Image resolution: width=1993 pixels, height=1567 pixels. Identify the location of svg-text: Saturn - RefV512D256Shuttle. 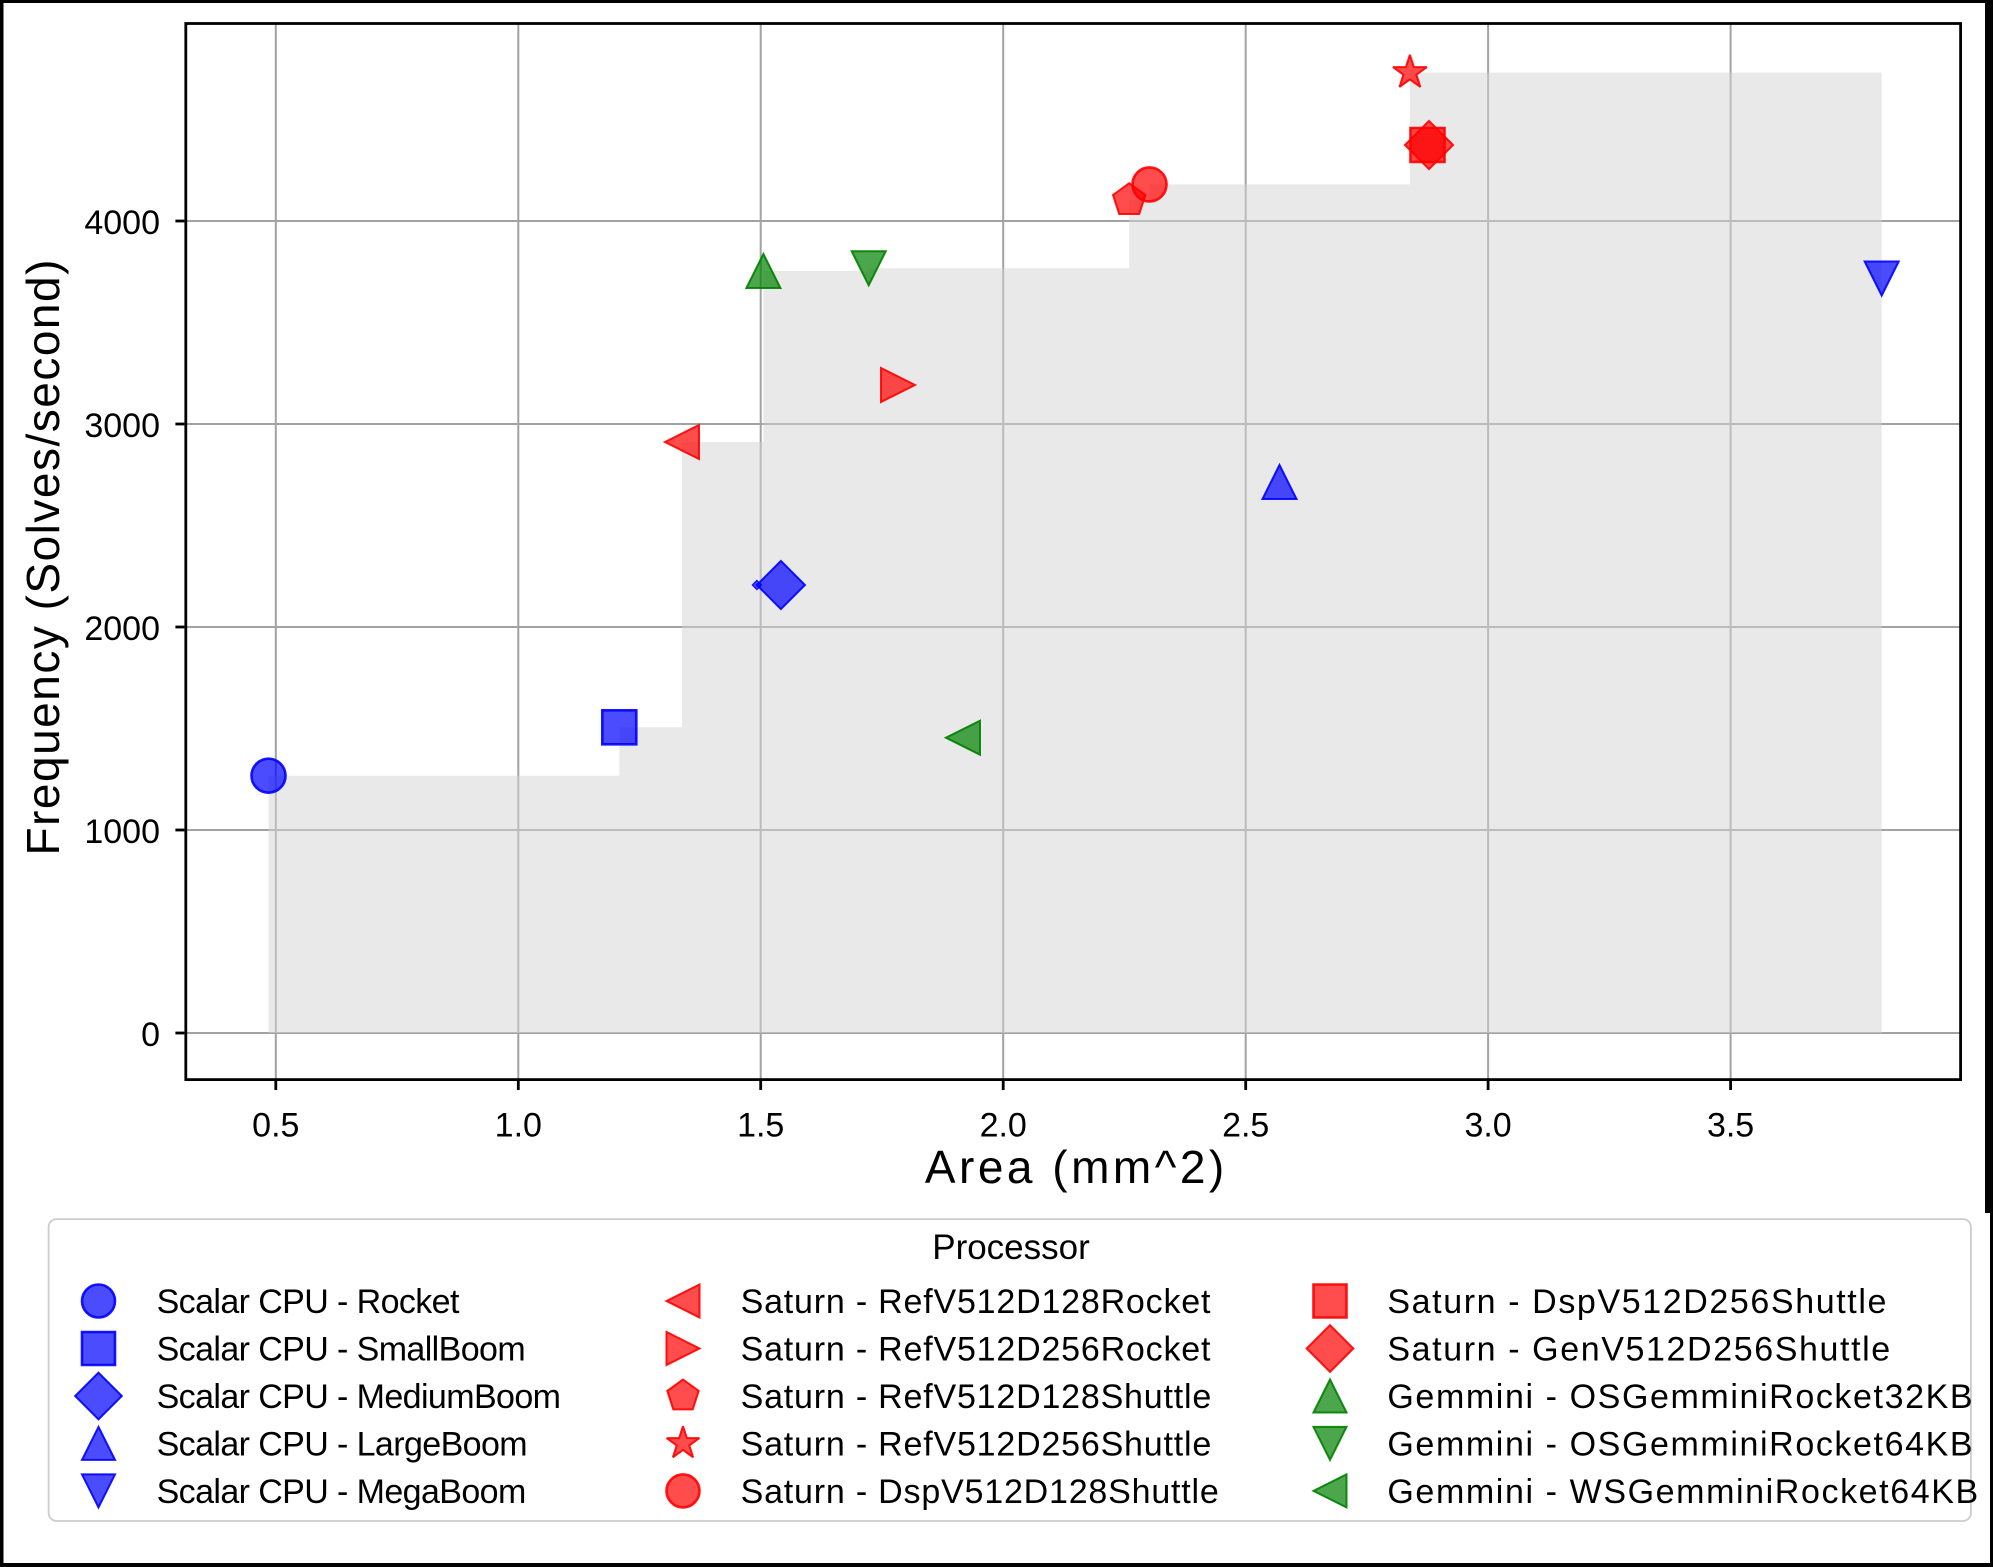
(976, 1445).